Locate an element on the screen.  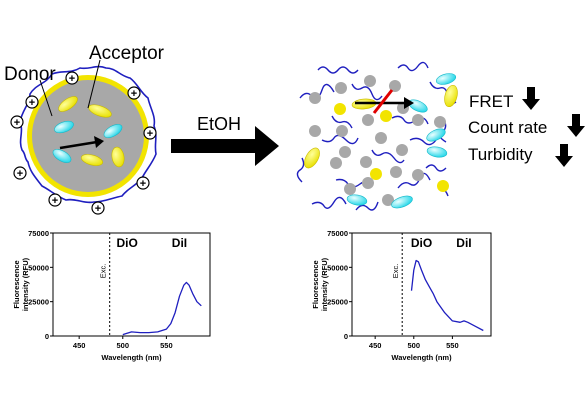
fret-label: FRET is located at coordinates (491, 101).